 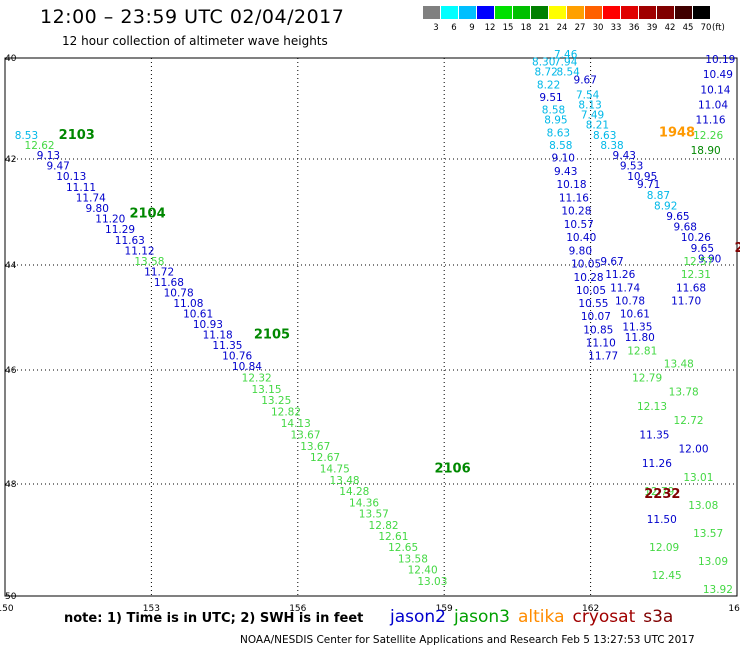 What do you see at coordinates (272, 335) in the screenshot?
I see `track-pass-label: 2105` at bounding box center [272, 335].